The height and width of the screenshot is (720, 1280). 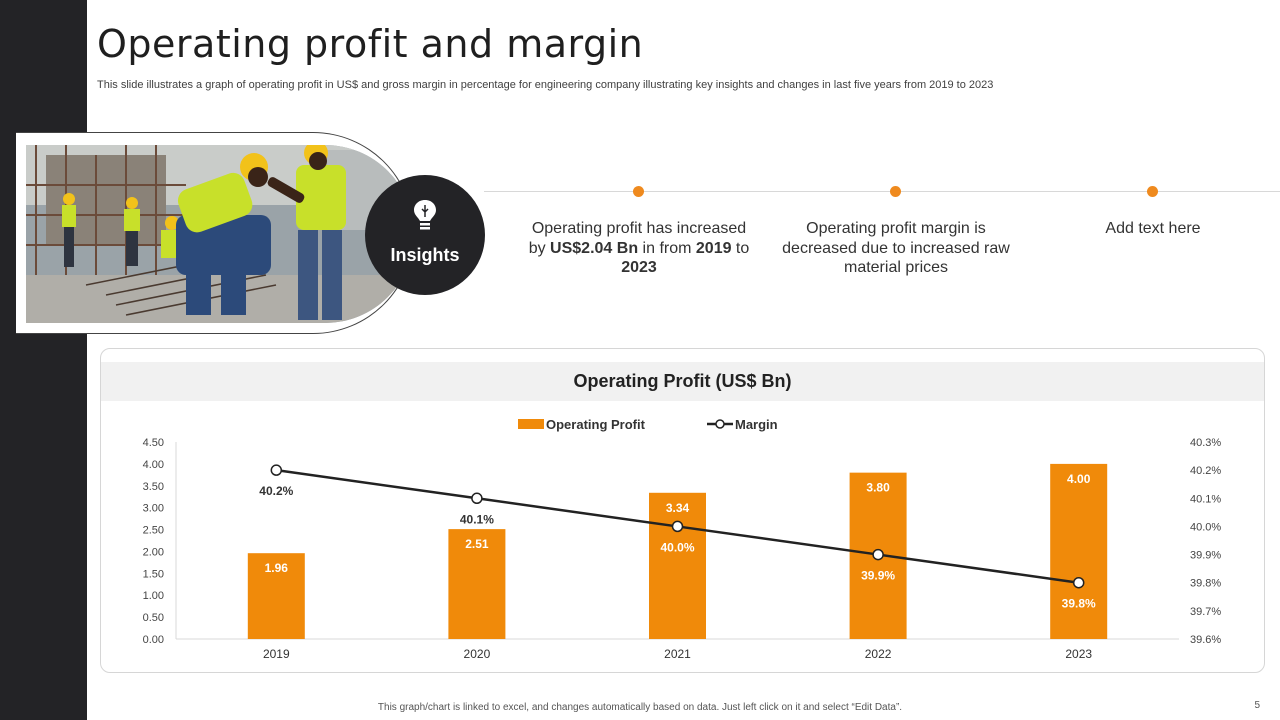 I want to click on margin-data-label: 39.9%, so click(x=878, y=576).